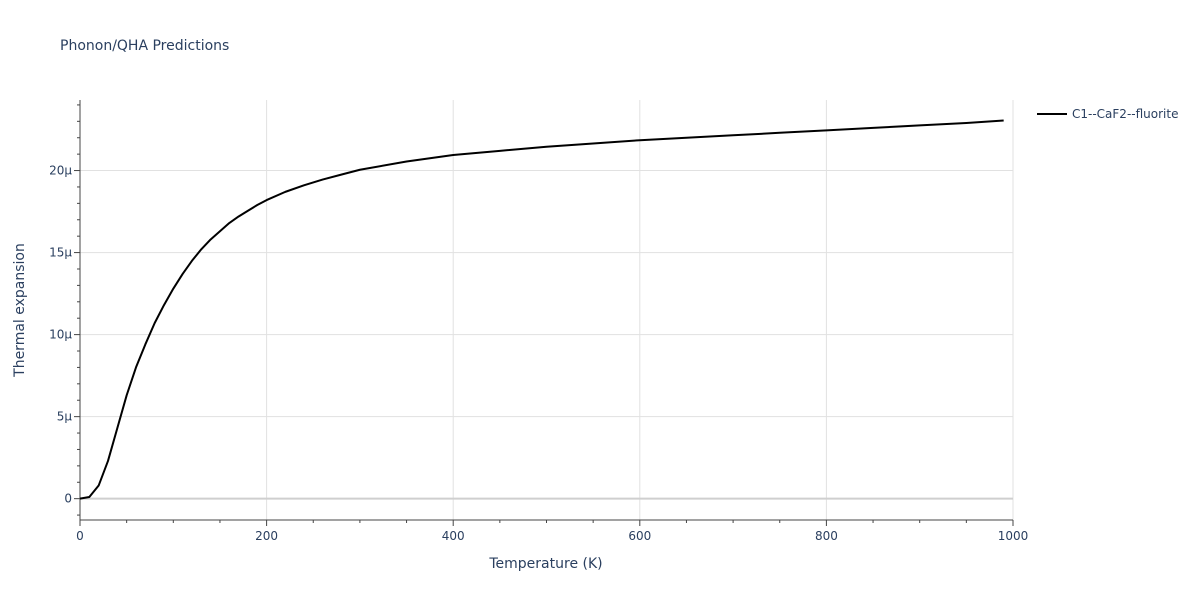  Describe the element at coordinates (65, 417) in the screenshot. I see `y-tick-label: 5μ` at that location.